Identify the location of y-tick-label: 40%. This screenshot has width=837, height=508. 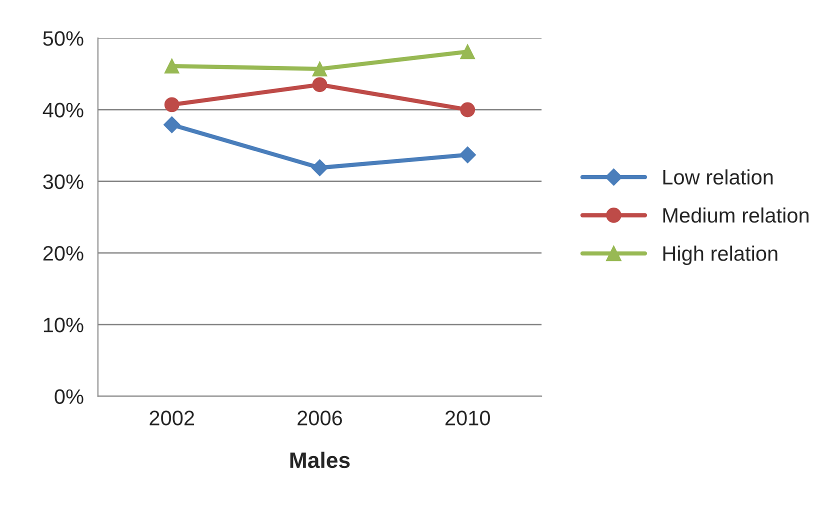
(63, 110).